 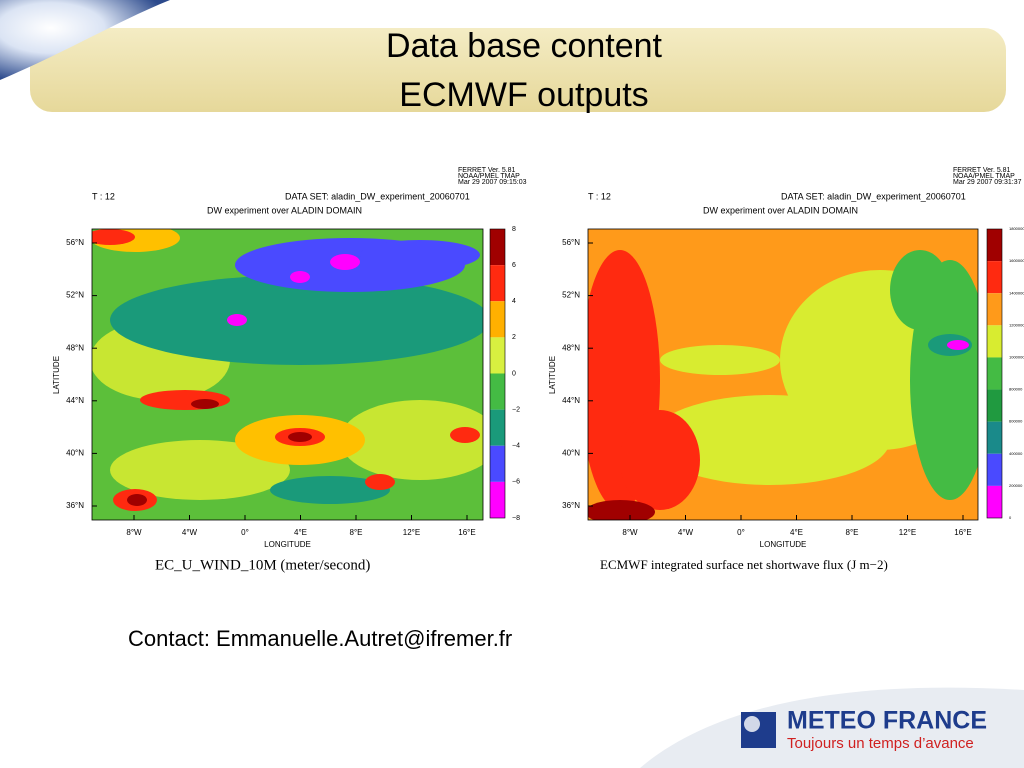 I want to click on ferret-stamp: Mar 29 2007 09:31:37, so click(x=987, y=182).